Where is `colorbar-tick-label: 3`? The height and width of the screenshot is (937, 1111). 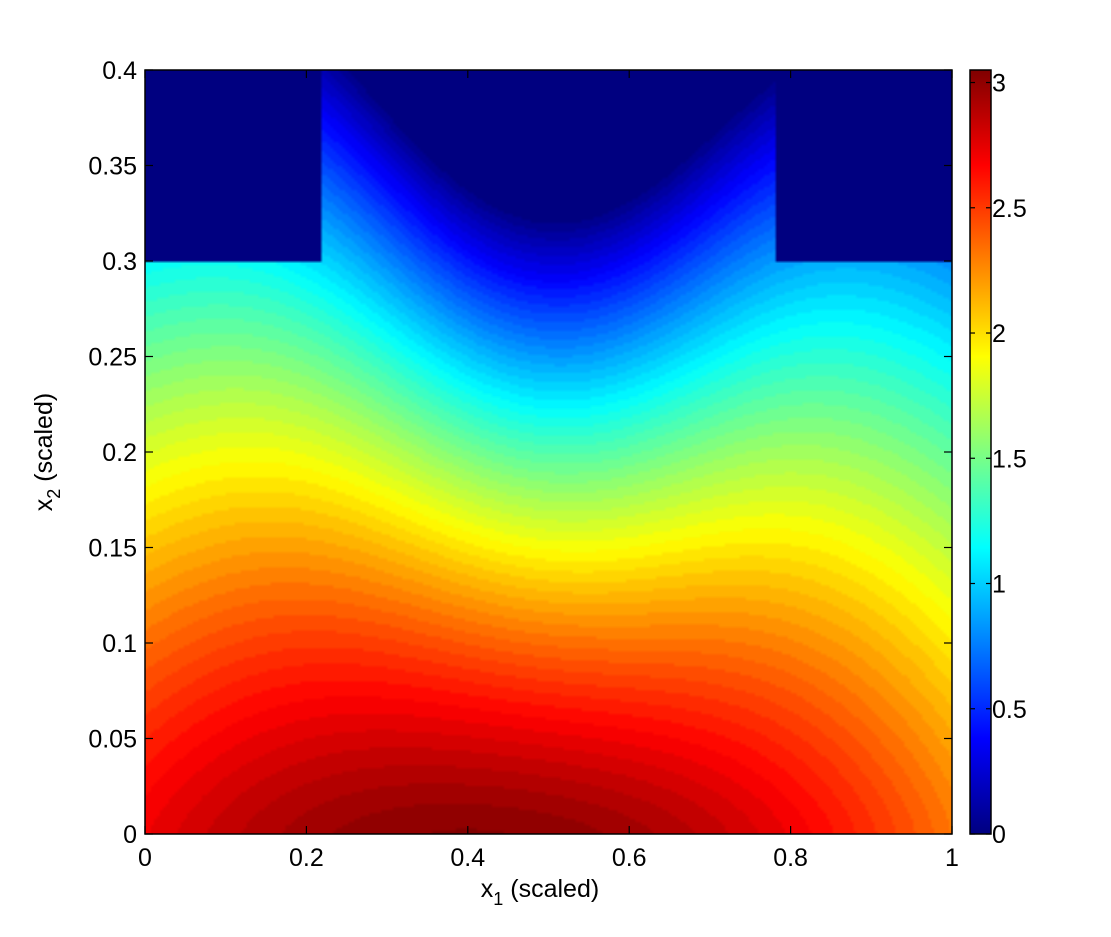 colorbar-tick-label: 3 is located at coordinates (999, 84).